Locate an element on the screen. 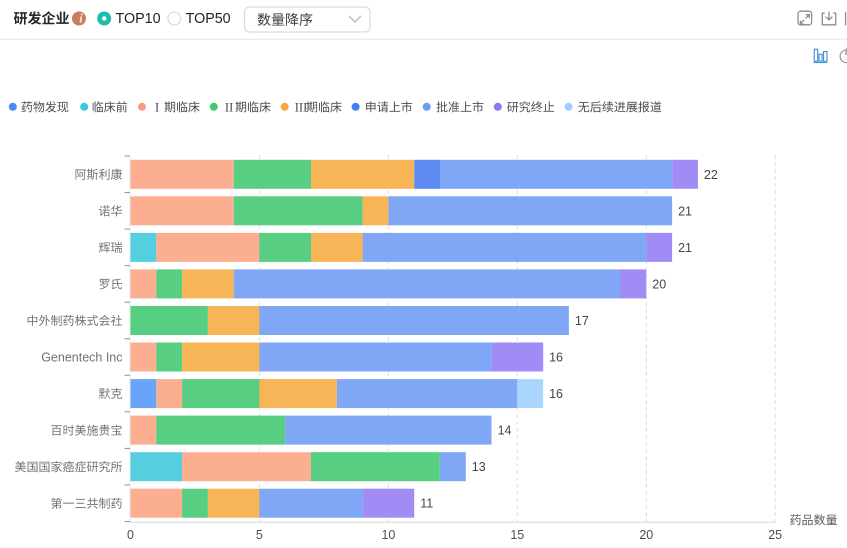 This screenshot has width=847, height=548. svg-text: 14 is located at coordinates (505, 431).